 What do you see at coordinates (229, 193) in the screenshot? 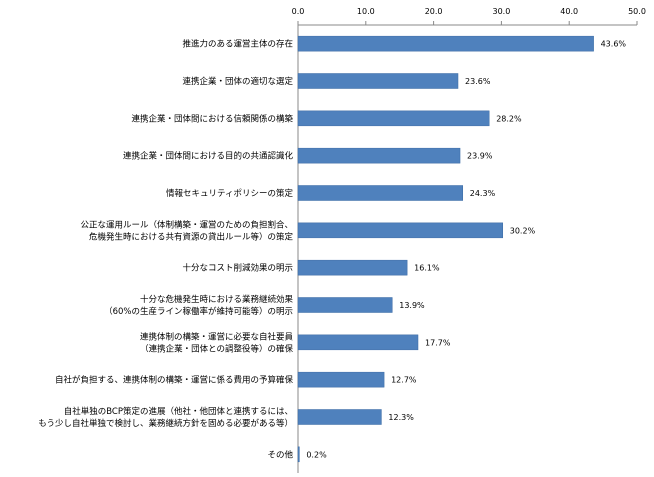
I see `category-label: 情報セキュリティポリシーの策定` at bounding box center [229, 193].